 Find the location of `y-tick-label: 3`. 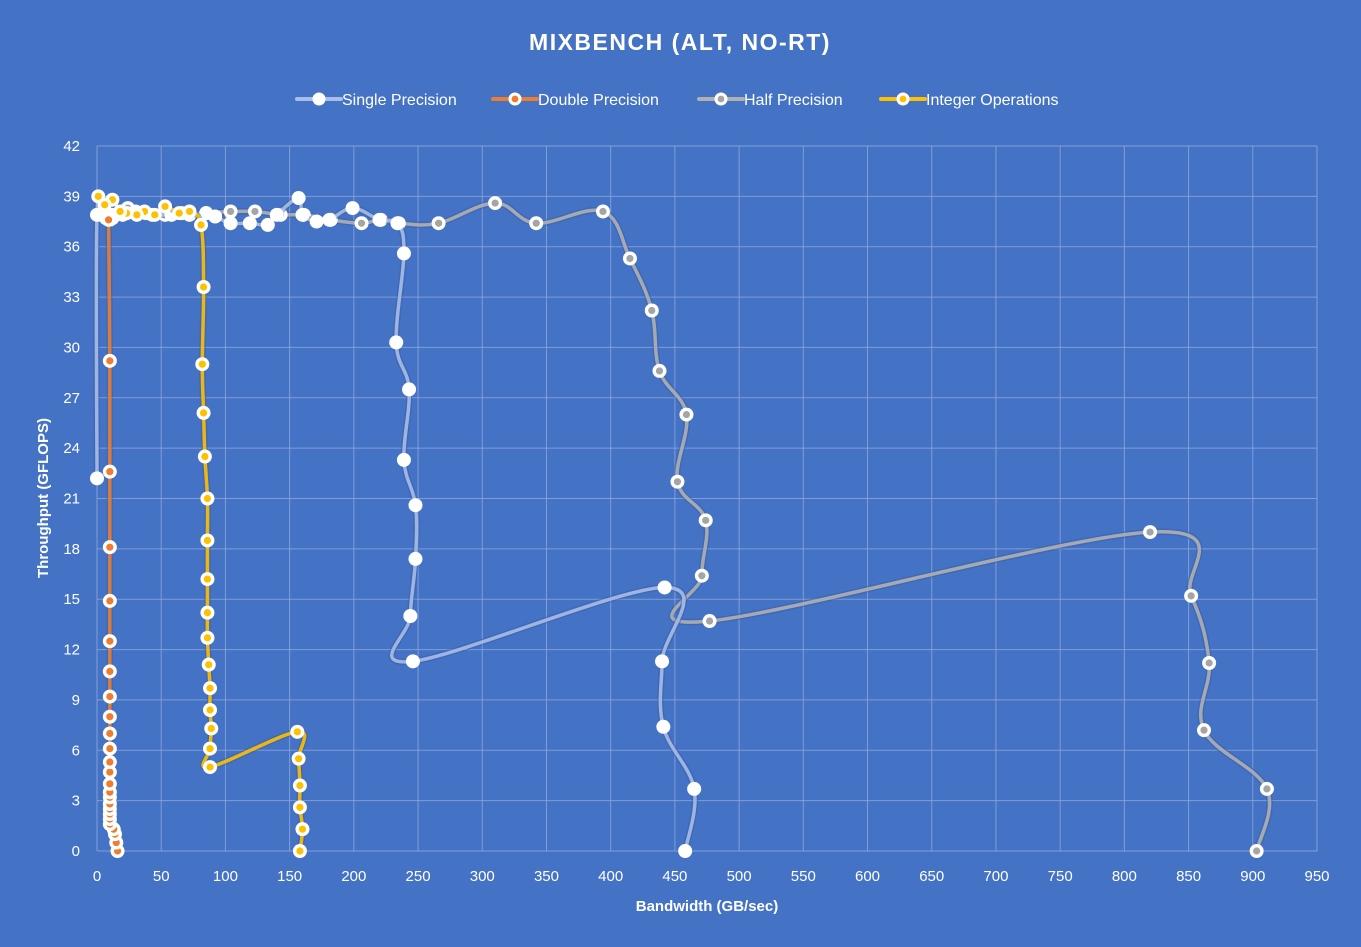

y-tick-label: 3 is located at coordinates (76, 801).